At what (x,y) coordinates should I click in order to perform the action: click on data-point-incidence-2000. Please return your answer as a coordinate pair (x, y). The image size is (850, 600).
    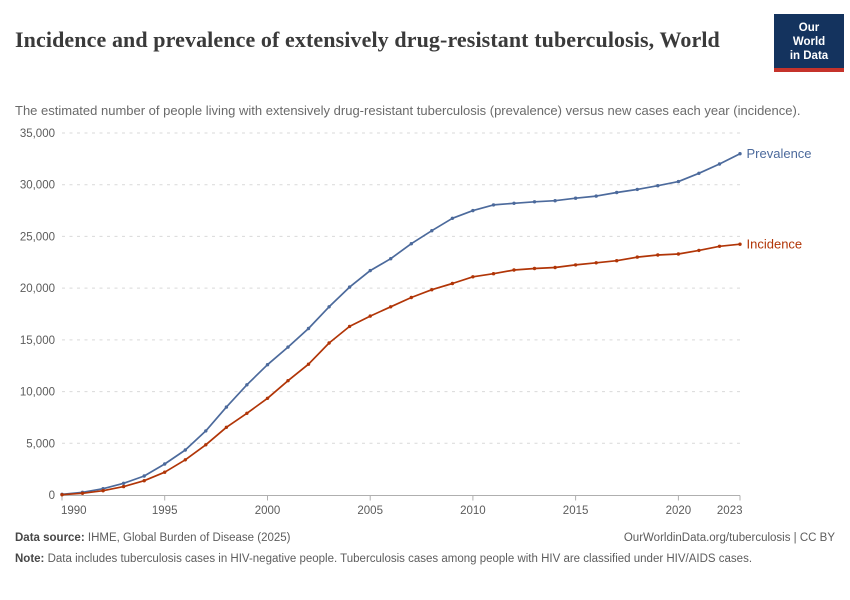
    Looking at the image, I should click on (267, 398).